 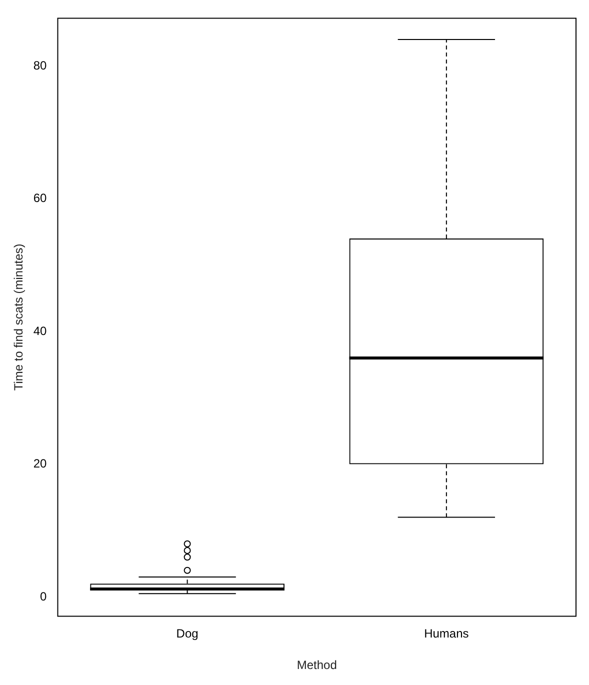 What do you see at coordinates (446, 633) in the screenshot?
I see `x-tick-label: Humans` at bounding box center [446, 633].